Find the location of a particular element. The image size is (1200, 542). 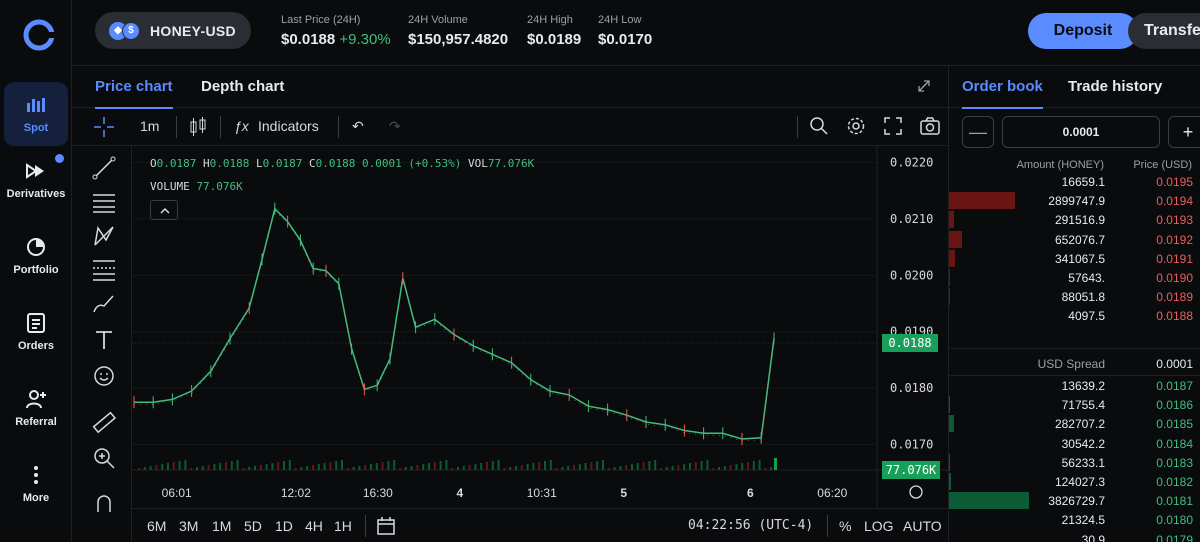

pair-selector: ◆ $ HONEY-USD is located at coordinates (173, 30).